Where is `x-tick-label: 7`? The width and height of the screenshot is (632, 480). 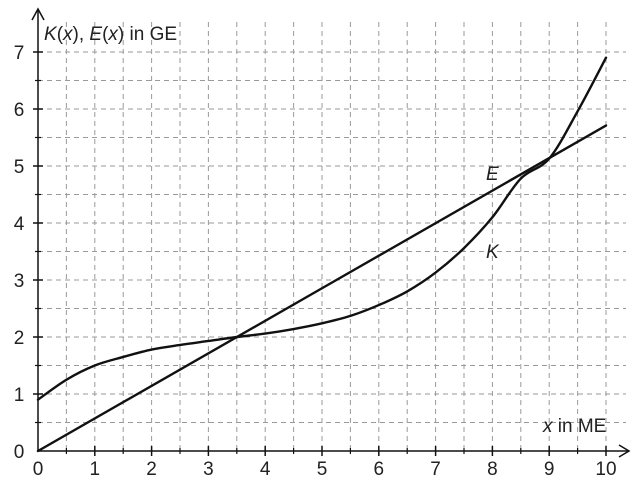 x-tick-label: 7 is located at coordinates (435, 469).